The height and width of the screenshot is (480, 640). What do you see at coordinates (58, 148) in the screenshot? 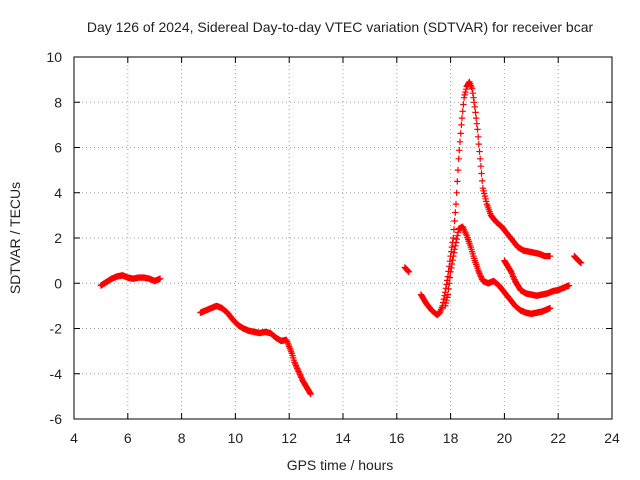
I see `y-tick-label: 6` at bounding box center [58, 148].